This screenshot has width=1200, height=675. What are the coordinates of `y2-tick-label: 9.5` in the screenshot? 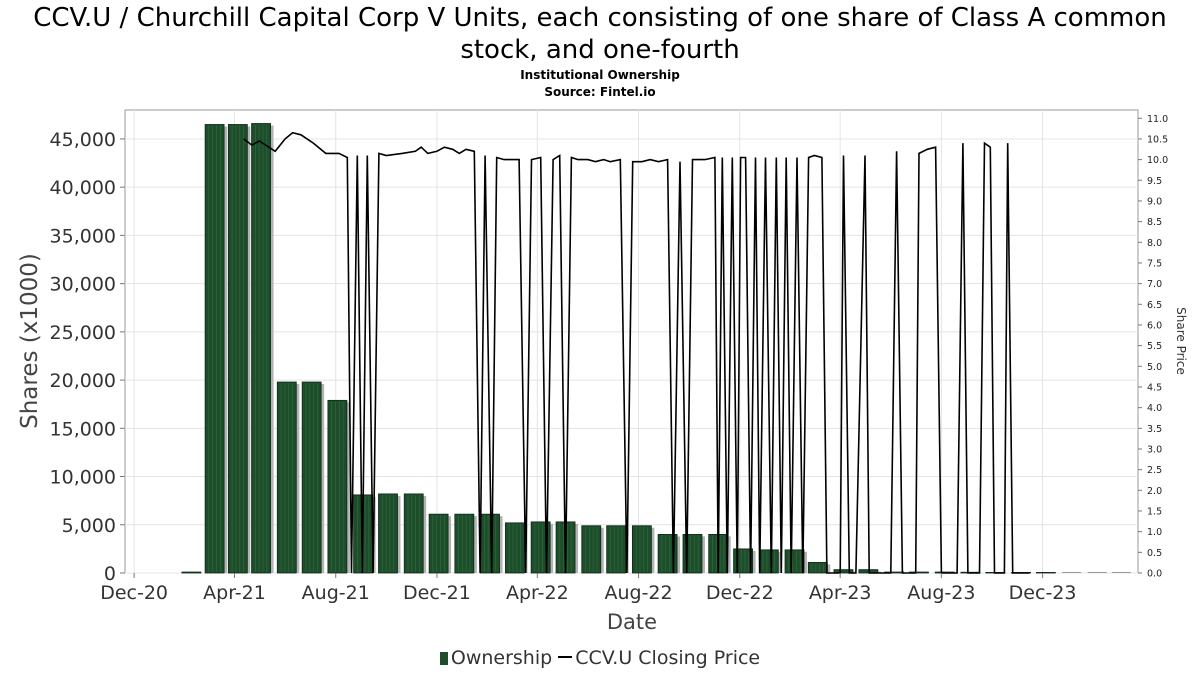 It's located at (1154, 181).